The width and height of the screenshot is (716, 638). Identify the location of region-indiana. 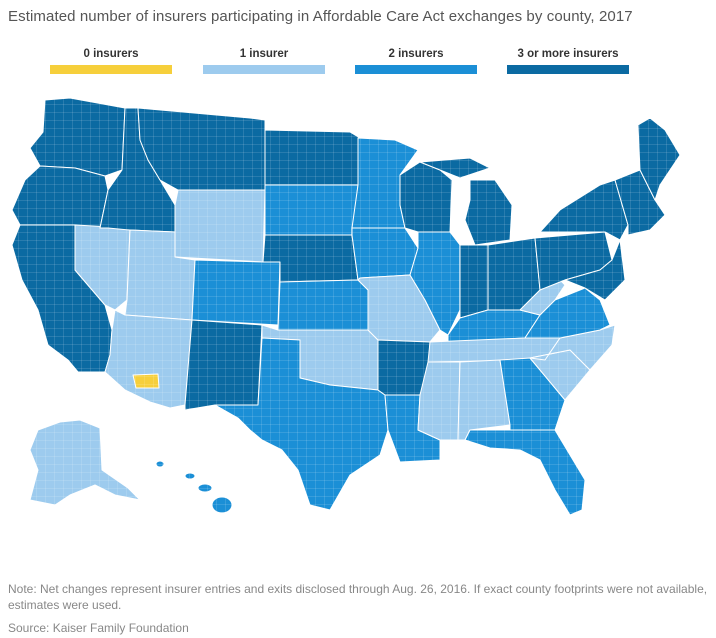
(474, 281).